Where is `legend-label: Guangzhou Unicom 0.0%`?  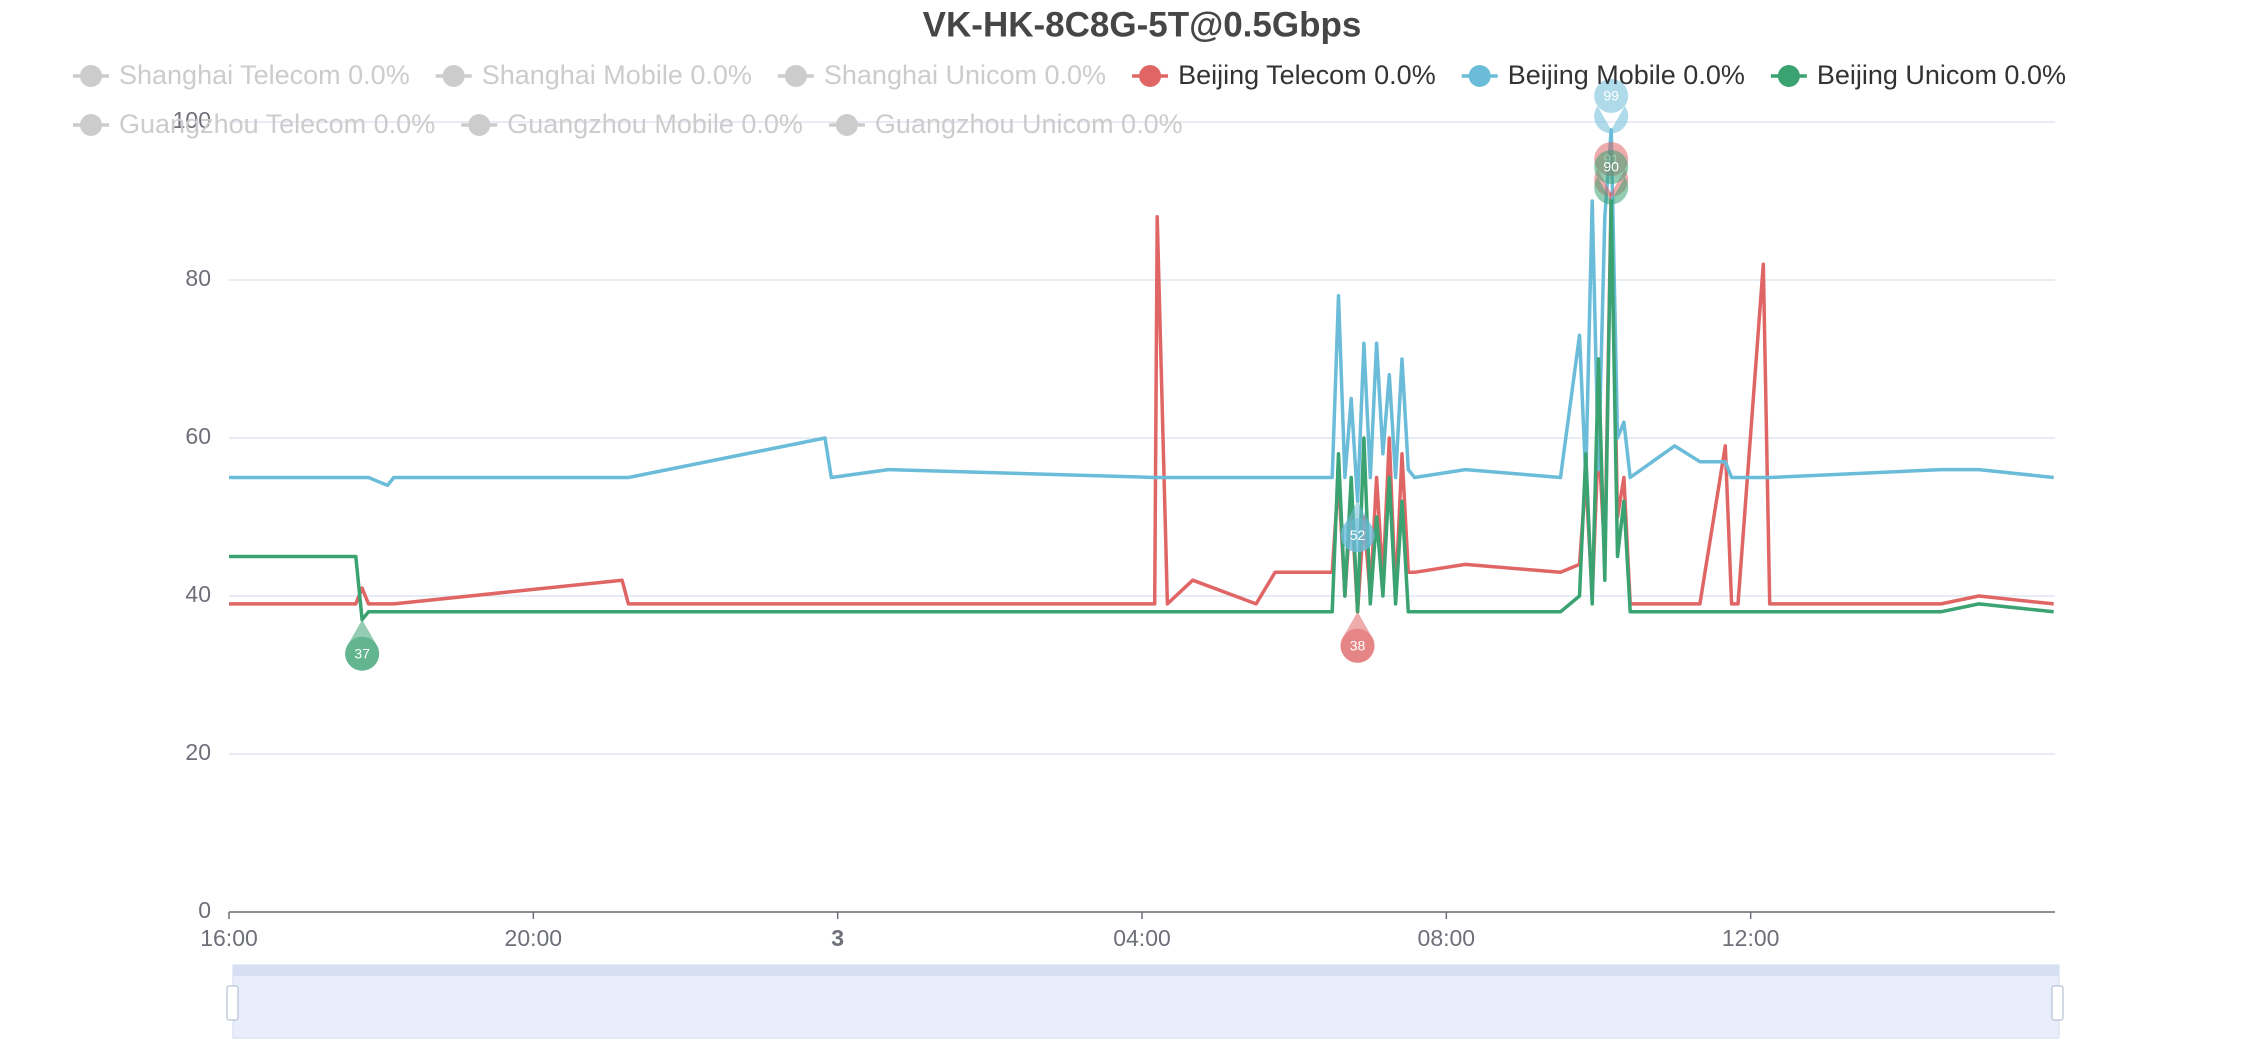
legend-label: Guangzhou Unicom 0.0% is located at coordinates (1029, 124).